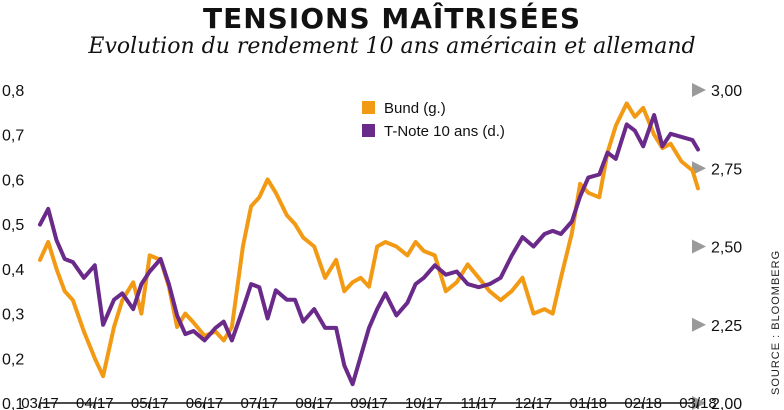 The width and height of the screenshot is (784, 410). What do you see at coordinates (726, 403) in the screenshot?
I see `y-right-tick-label: 2,00` at bounding box center [726, 403].